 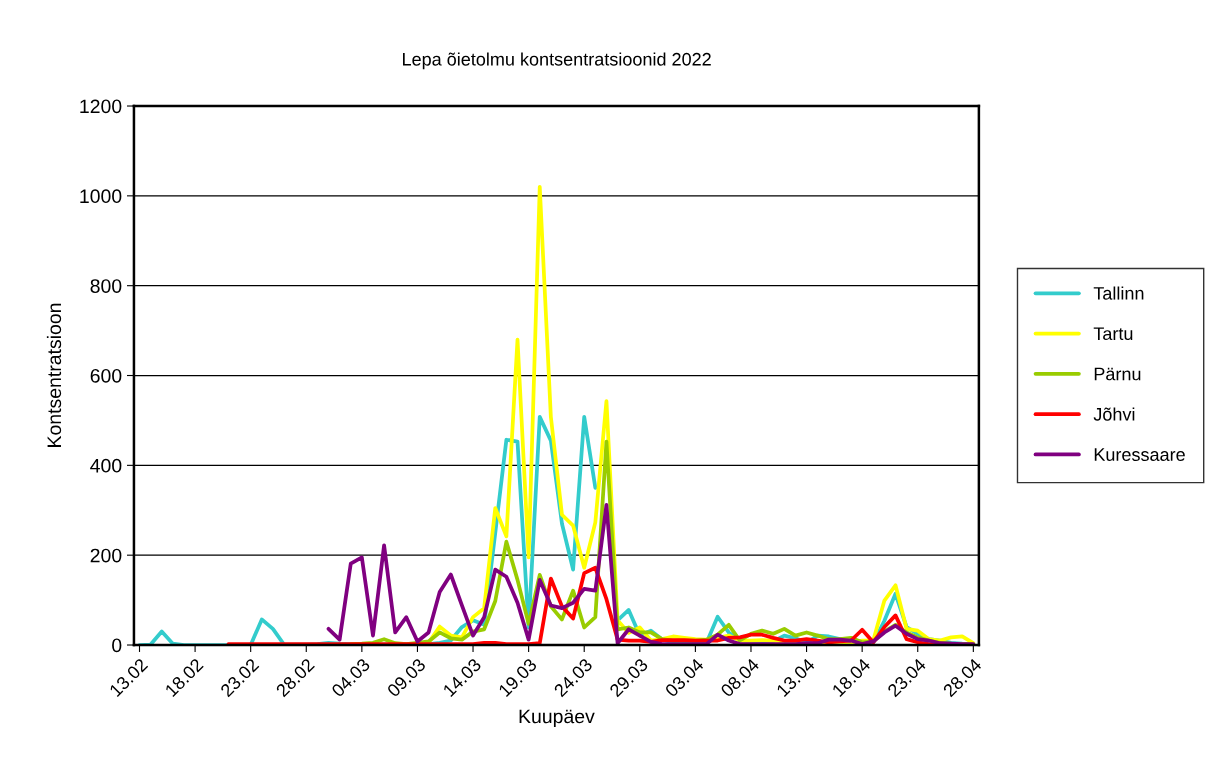 What do you see at coordinates (557, 61) in the screenshot?
I see `chart-title: Lepa õietolmu kontsentratsioonid 2022` at bounding box center [557, 61].